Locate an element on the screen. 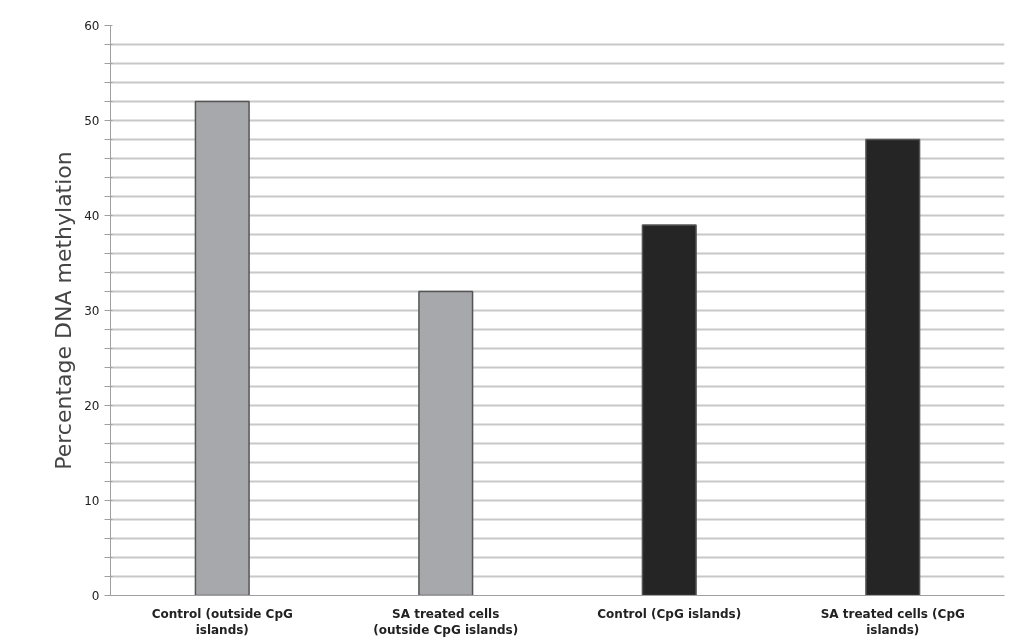 The height and width of the screenshot is (640, 1024). x-tick-label: Control (outside CpG islands) is located at coordinates (222, 622).